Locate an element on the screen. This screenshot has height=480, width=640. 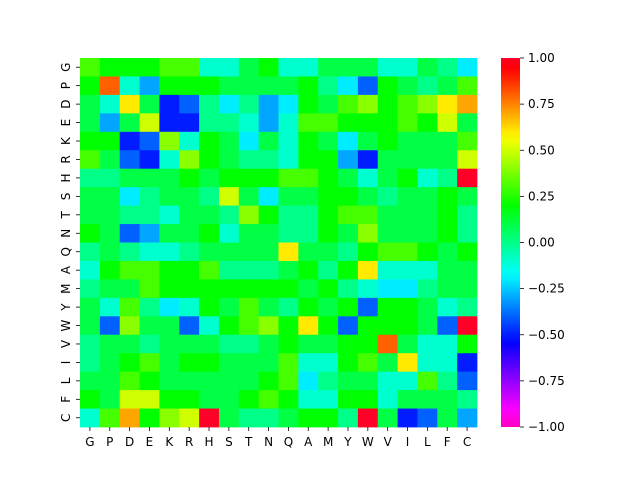
y-tick-label: A is located at coordinates (66, 269).